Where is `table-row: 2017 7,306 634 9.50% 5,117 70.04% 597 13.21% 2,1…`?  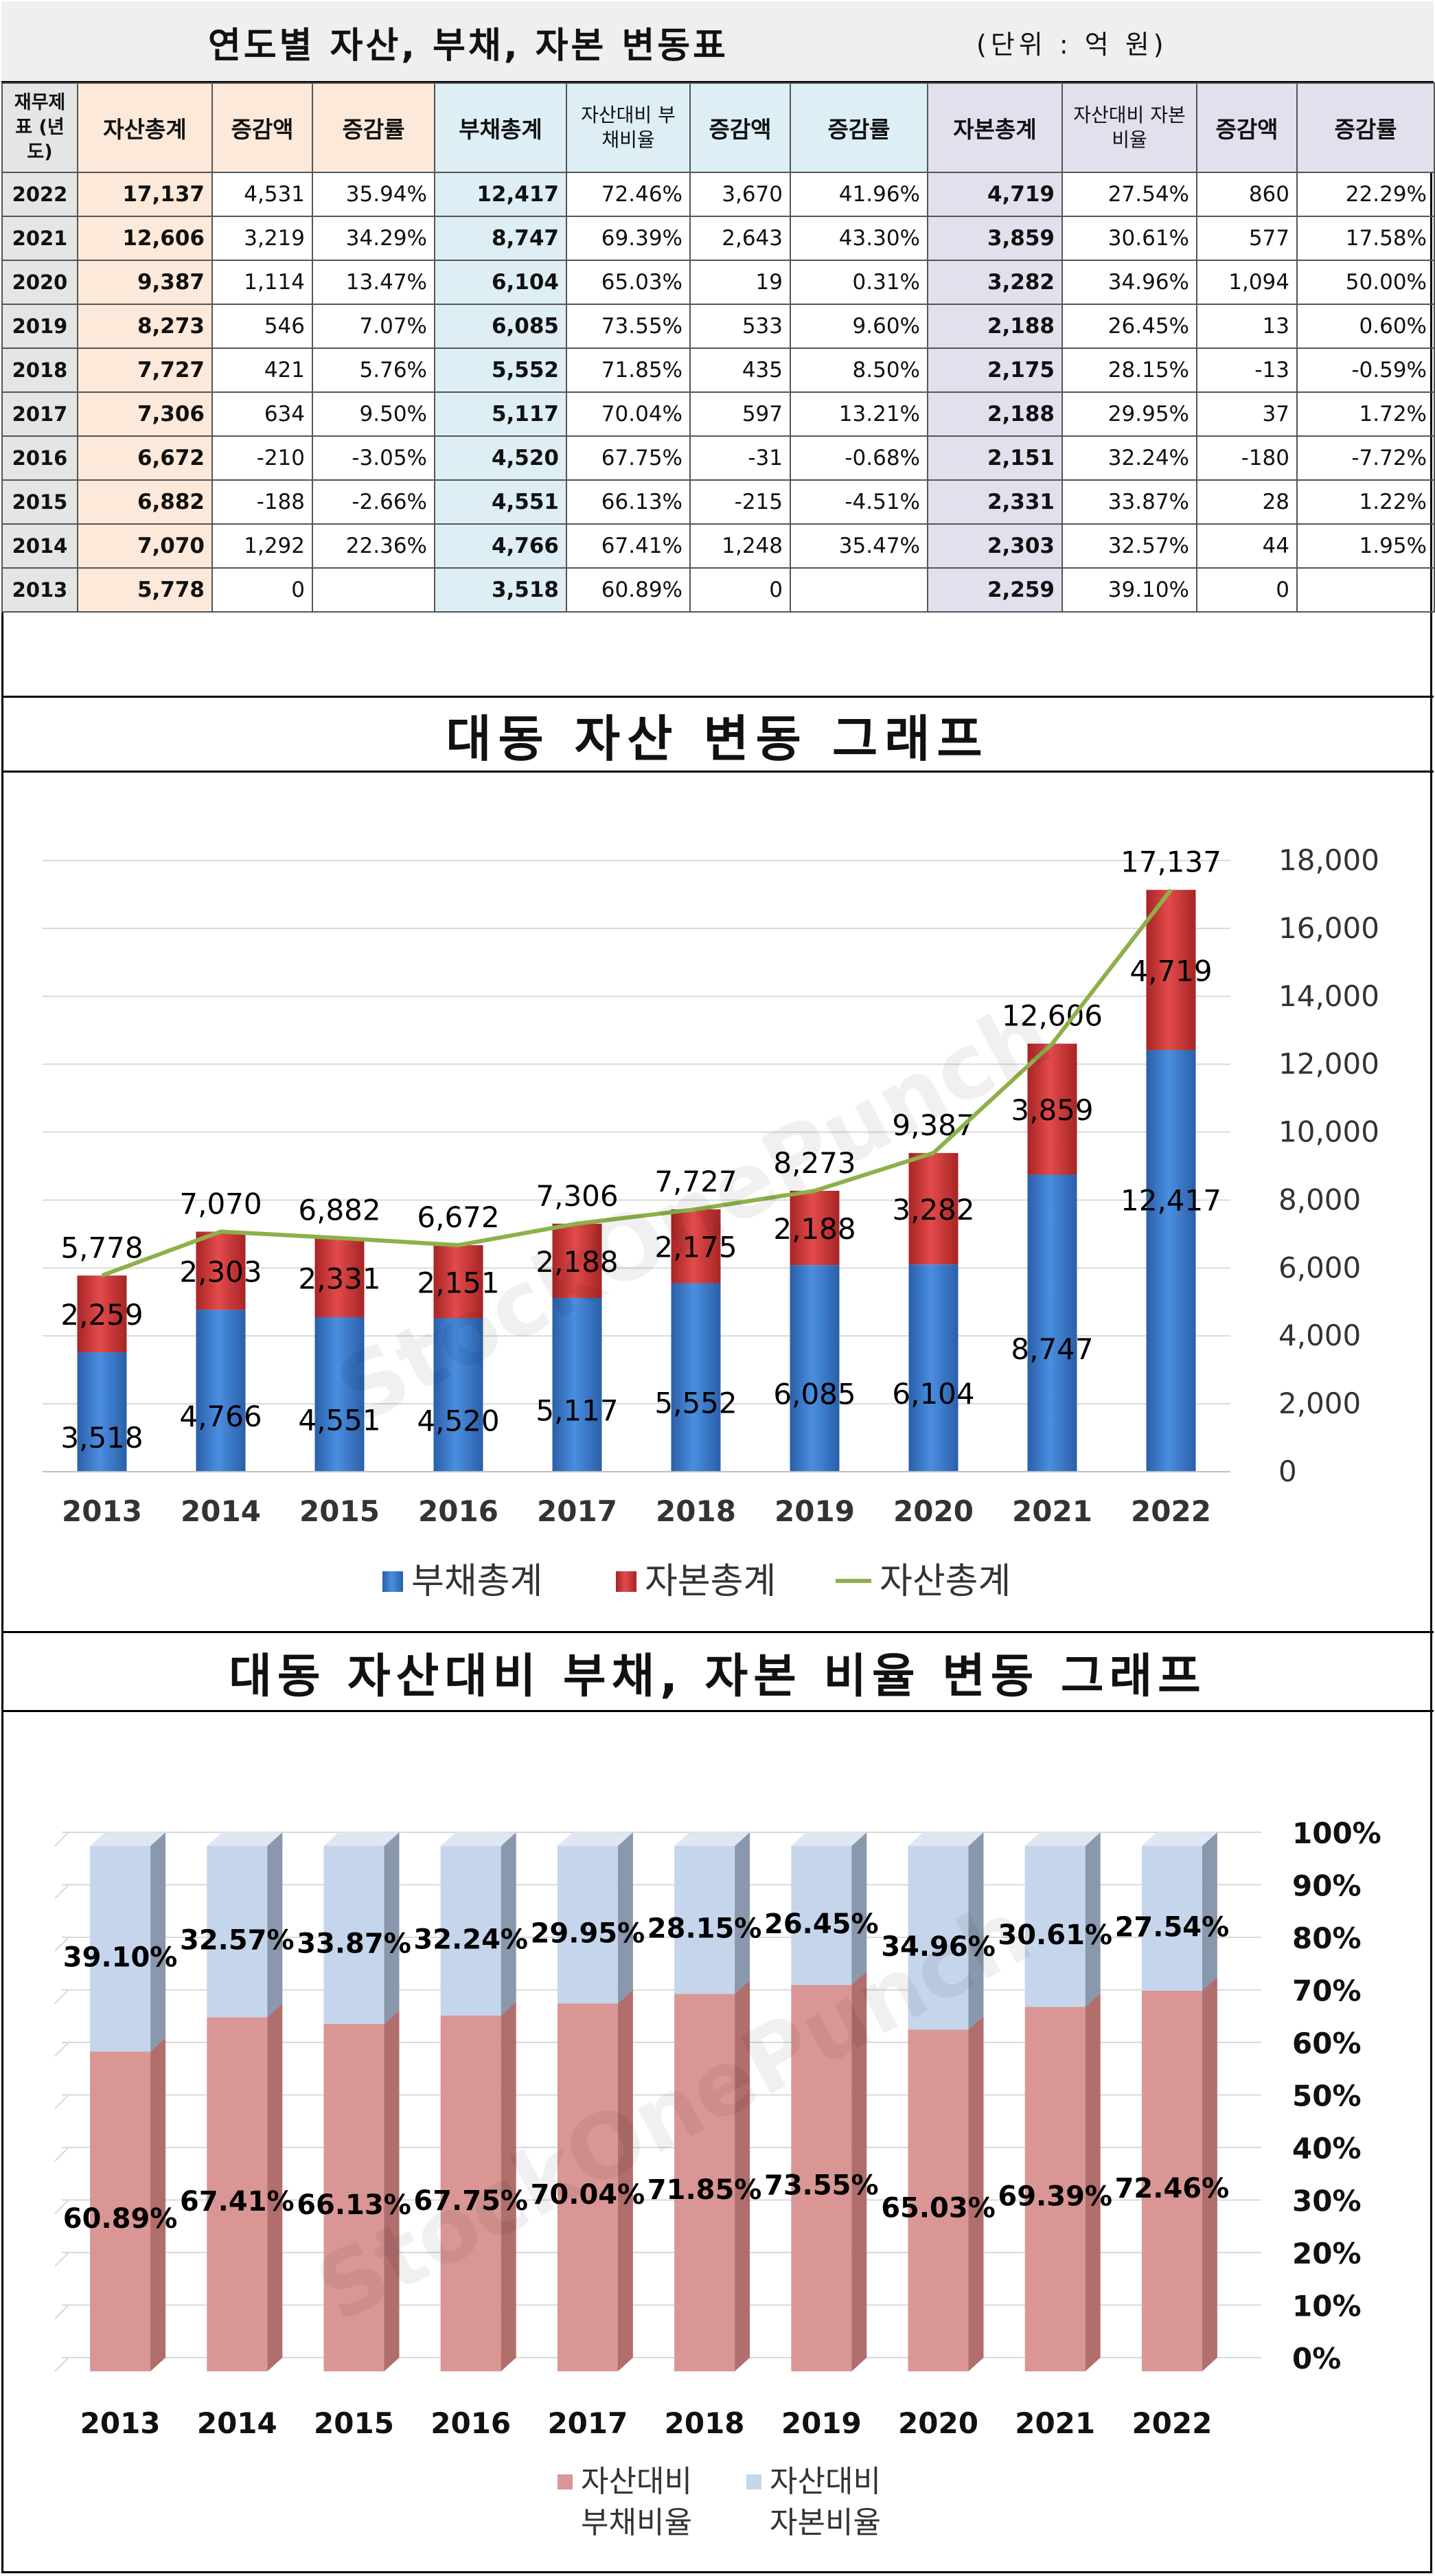 table-row: 2017 7,306 634 9.50% 5,117 70.04% 597 13.21% 2,1… is located at coordinates (718, 414).